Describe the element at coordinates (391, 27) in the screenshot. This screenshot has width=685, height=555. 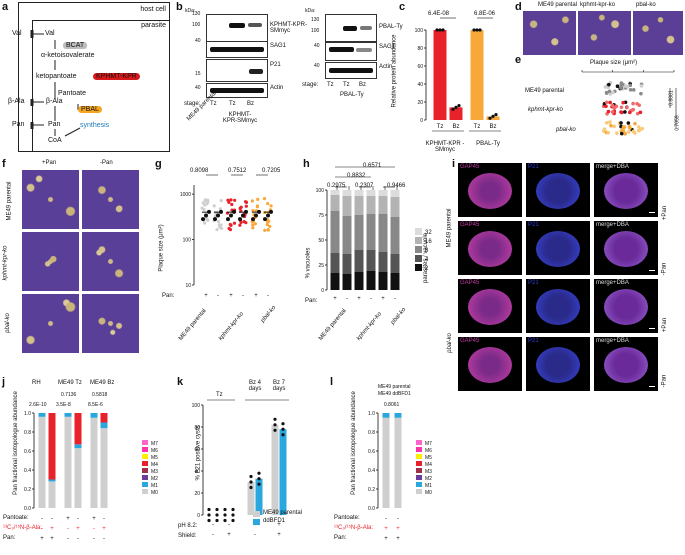
I see `label-pbal-ty: PBAL-Ty` at that location.